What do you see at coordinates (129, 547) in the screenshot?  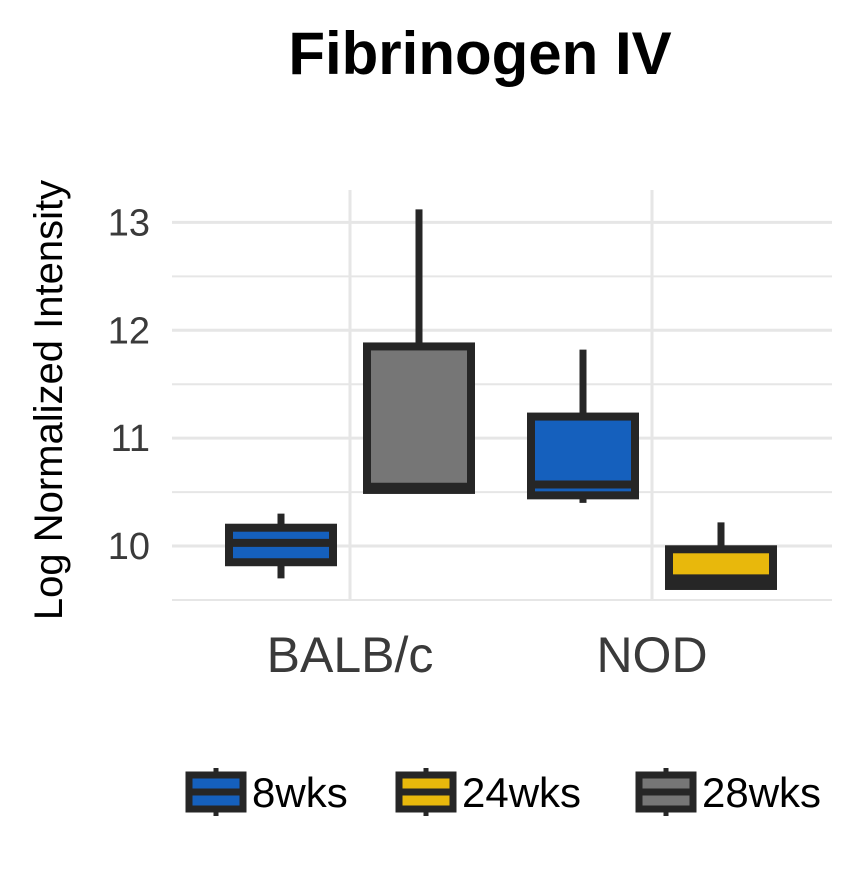 I see `y-tick-label: 10` at bounding box center [129, 547].